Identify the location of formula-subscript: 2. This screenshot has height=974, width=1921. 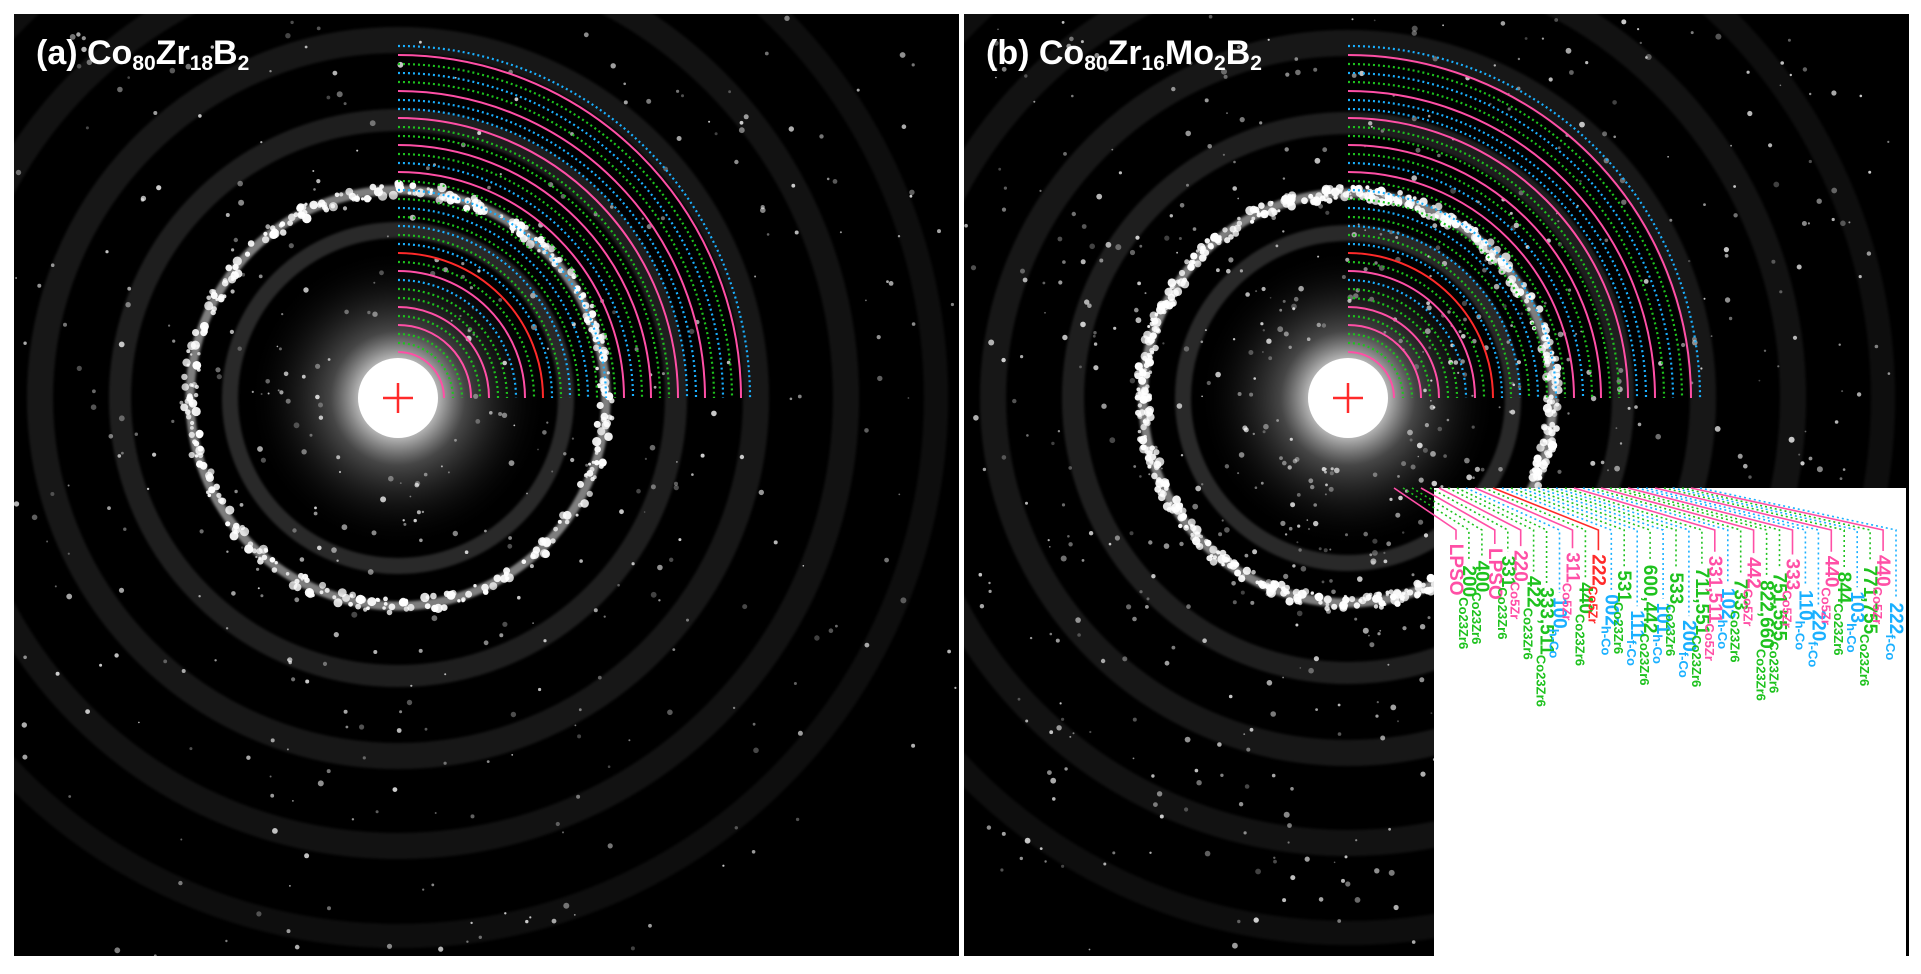
(243, 63).